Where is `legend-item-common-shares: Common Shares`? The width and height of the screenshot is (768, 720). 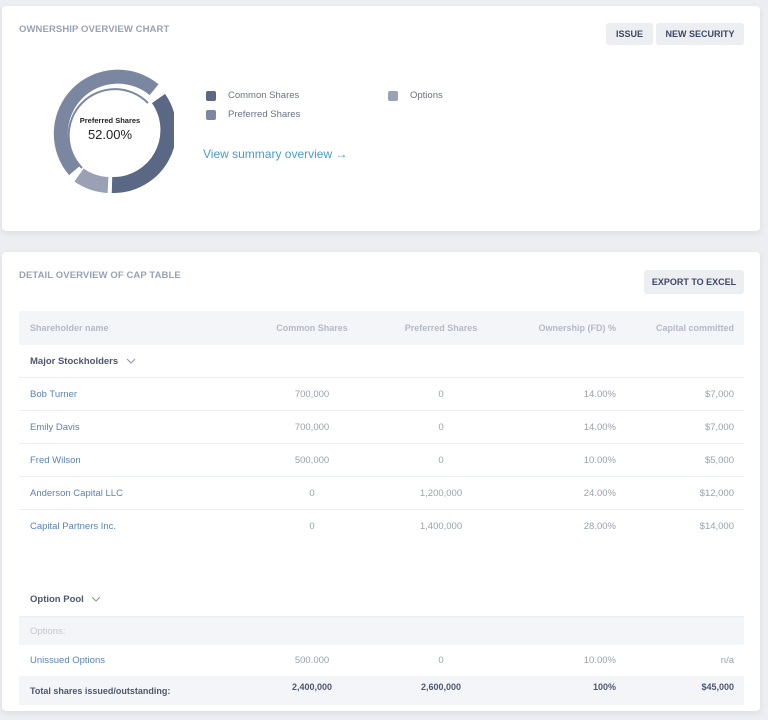
legend-item-common-shares: Common Shares is located at coordinates (252, 95).